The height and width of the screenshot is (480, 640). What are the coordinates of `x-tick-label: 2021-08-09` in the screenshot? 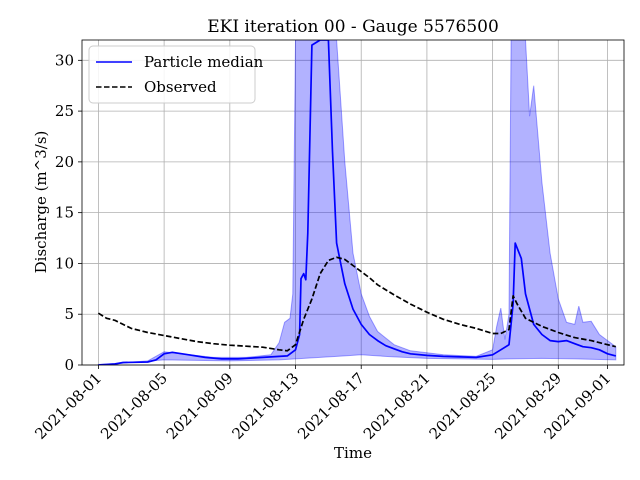 It's located at (200, 406).